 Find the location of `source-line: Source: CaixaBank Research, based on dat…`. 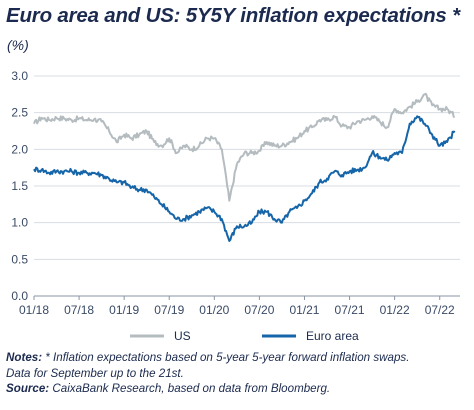

source-line: Source: CaixaBank Research, based on dat… is located at coordinates (237, 389).